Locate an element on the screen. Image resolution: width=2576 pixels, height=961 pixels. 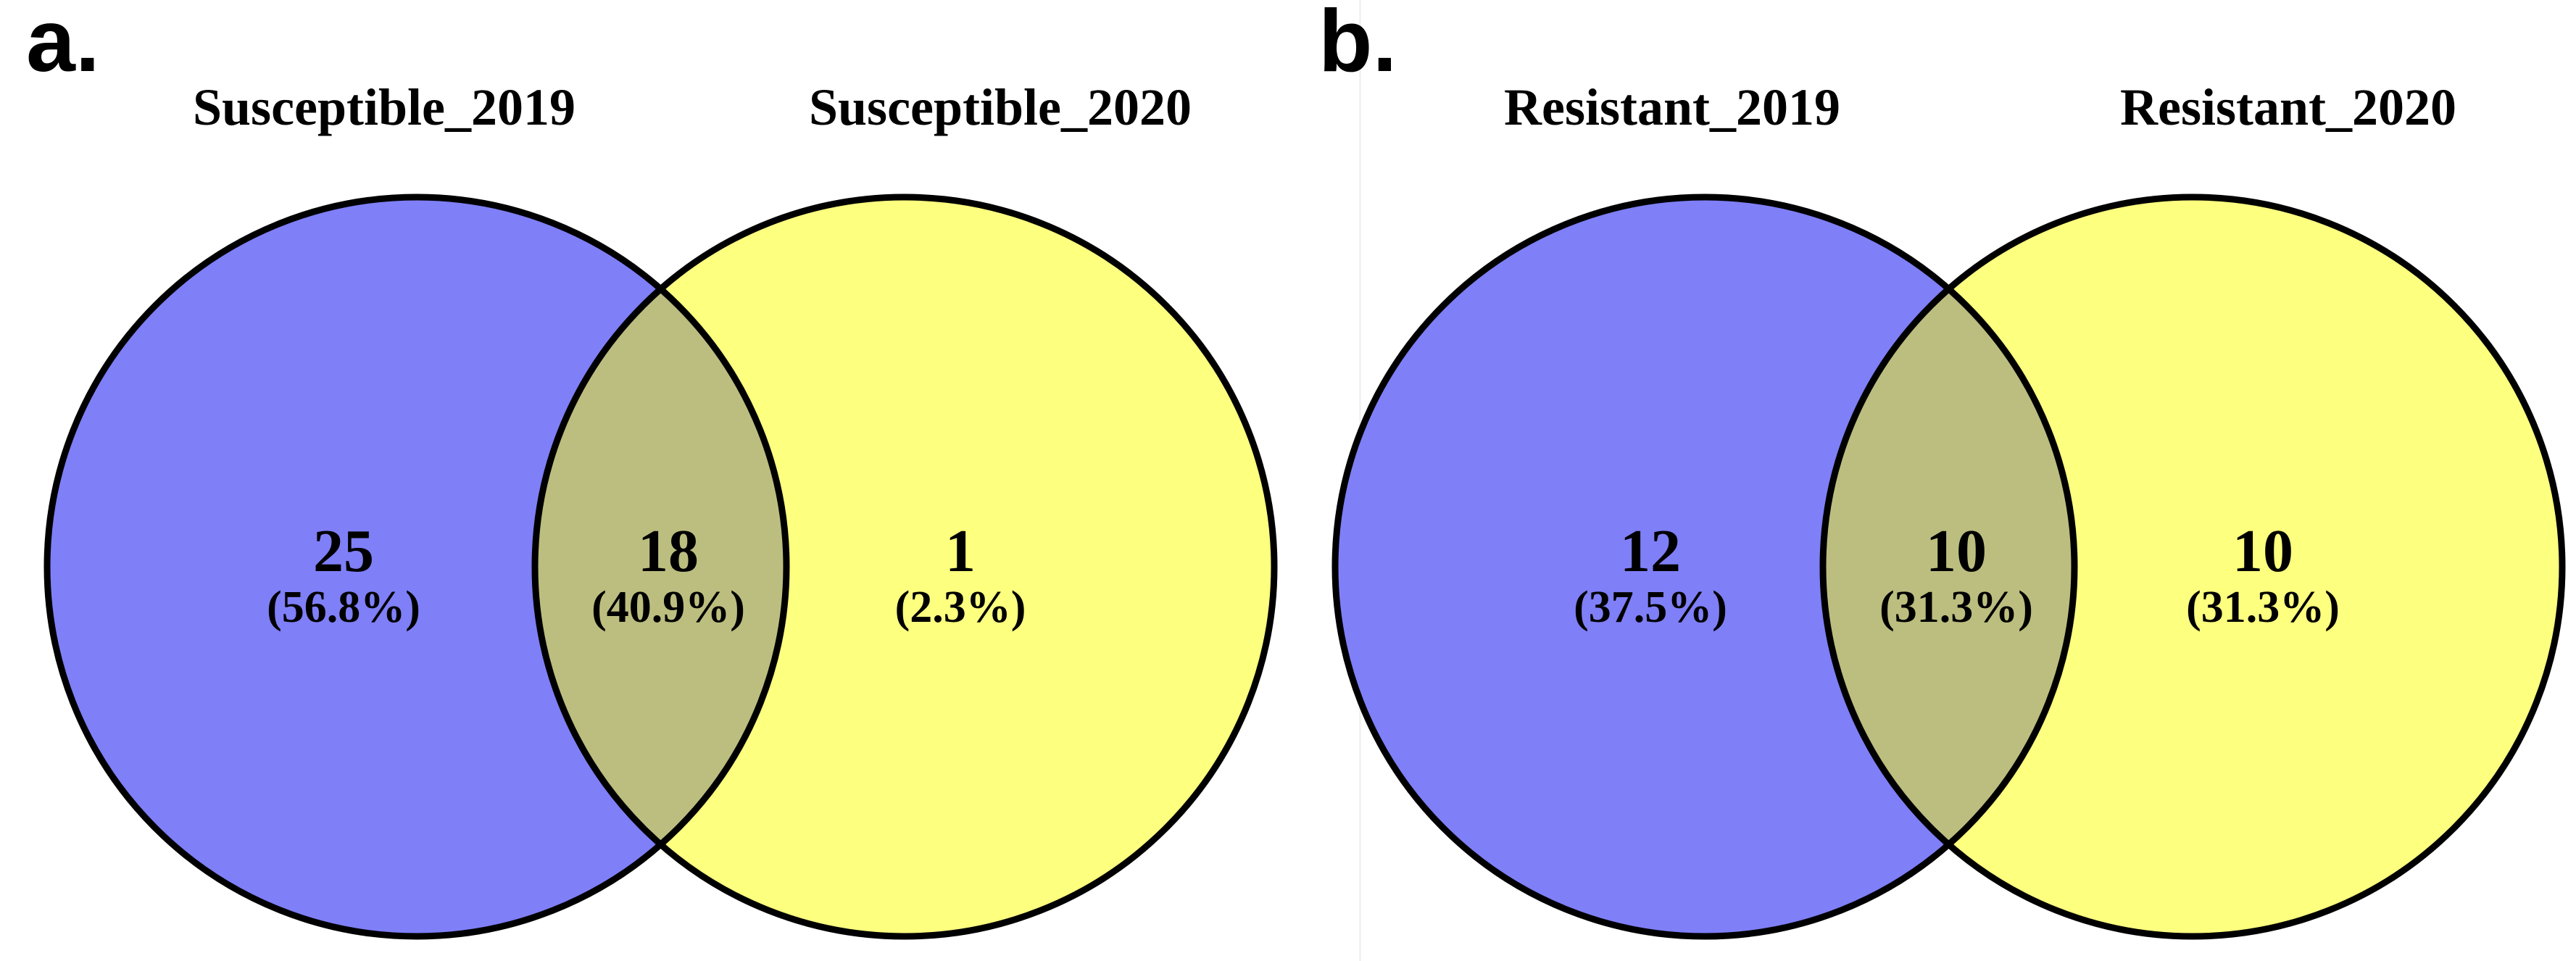
right-region-percent: (31.3%) is located at coordinates (2263, 607).